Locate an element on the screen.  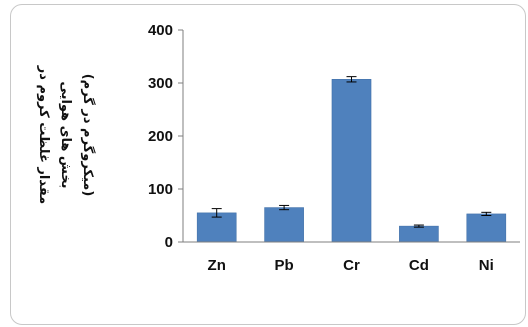
y-tick-label: 200 is located at coordinates (160, 136).